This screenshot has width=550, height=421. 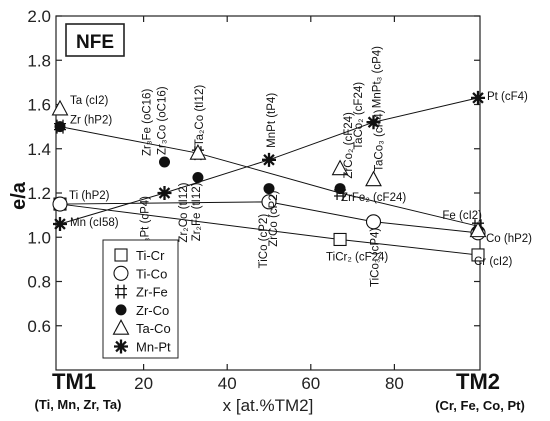 I want to click on nfe-badge: NFE, so click(x=95, y=42).